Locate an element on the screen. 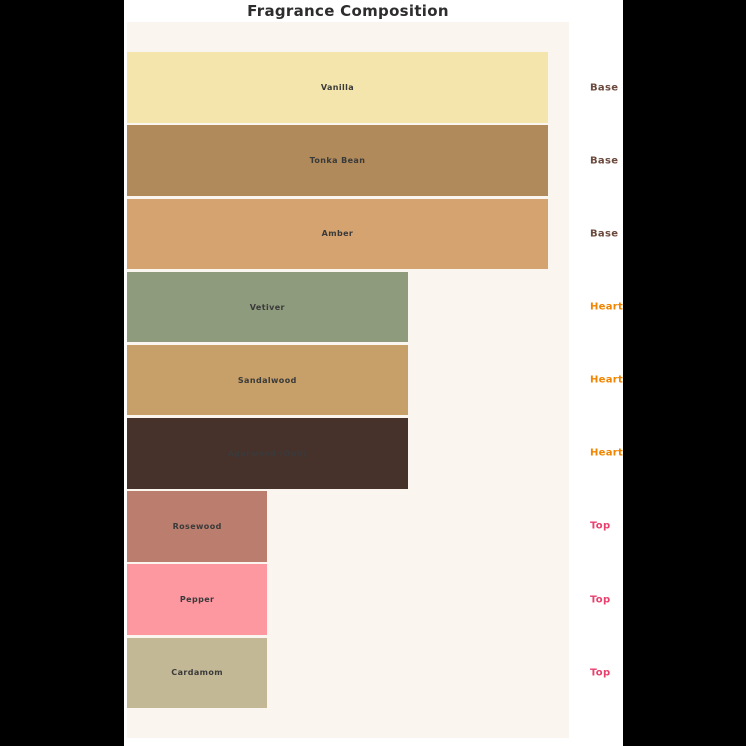 This screenshot has width=746, height=746. bar-pepper: Pepper is located at coordinates (197, 599).